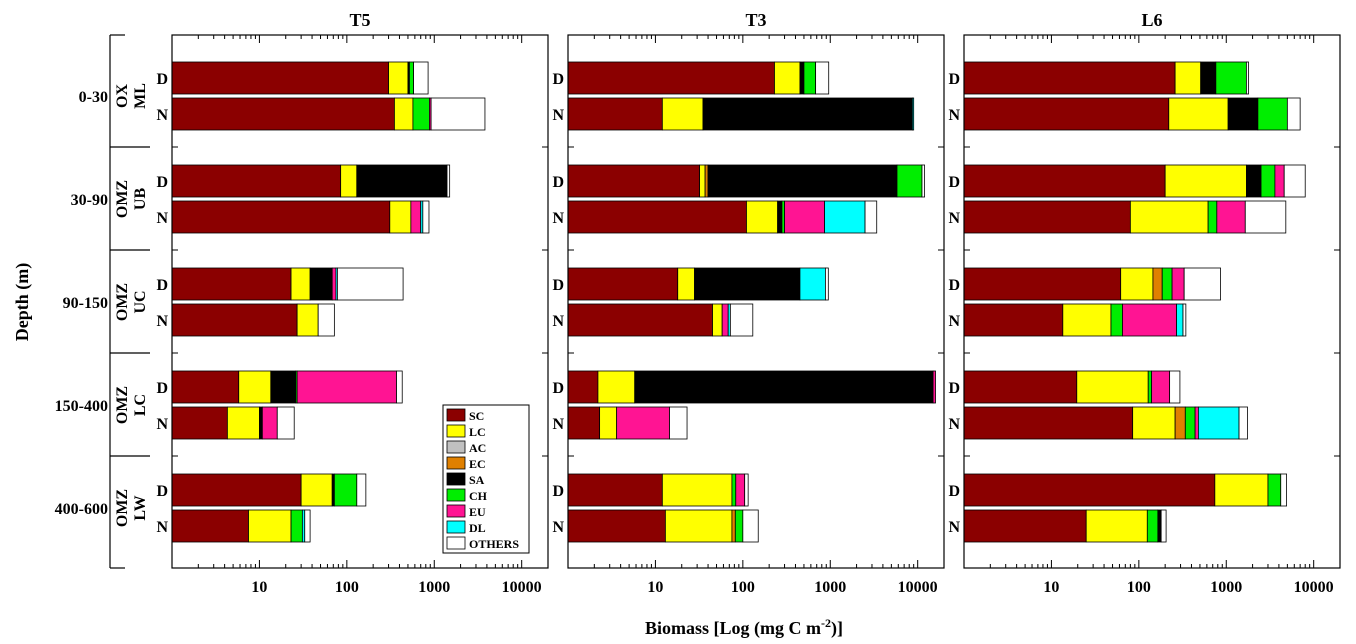 The width and height of the screenshot is (1356, 644). Describe the element at coordinates (140, 301) in the screenshot. I see `zone-label-line2: UC` at that location.